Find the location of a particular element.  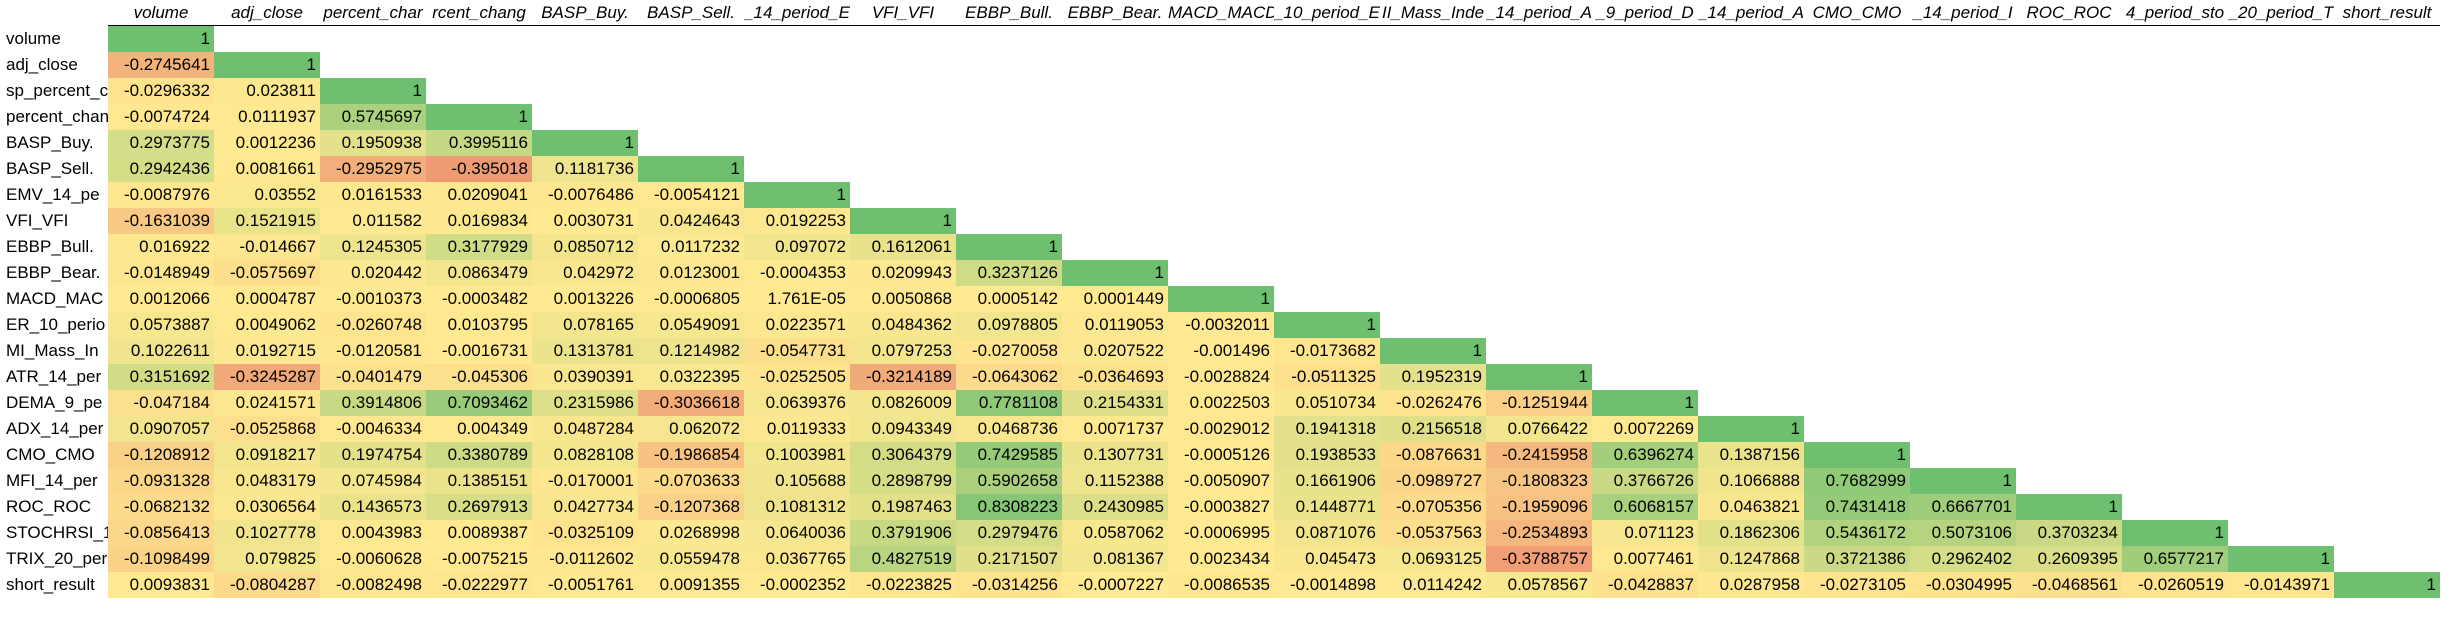

column-header: EBBP_Bear. is located at coordinates (1115, 13).